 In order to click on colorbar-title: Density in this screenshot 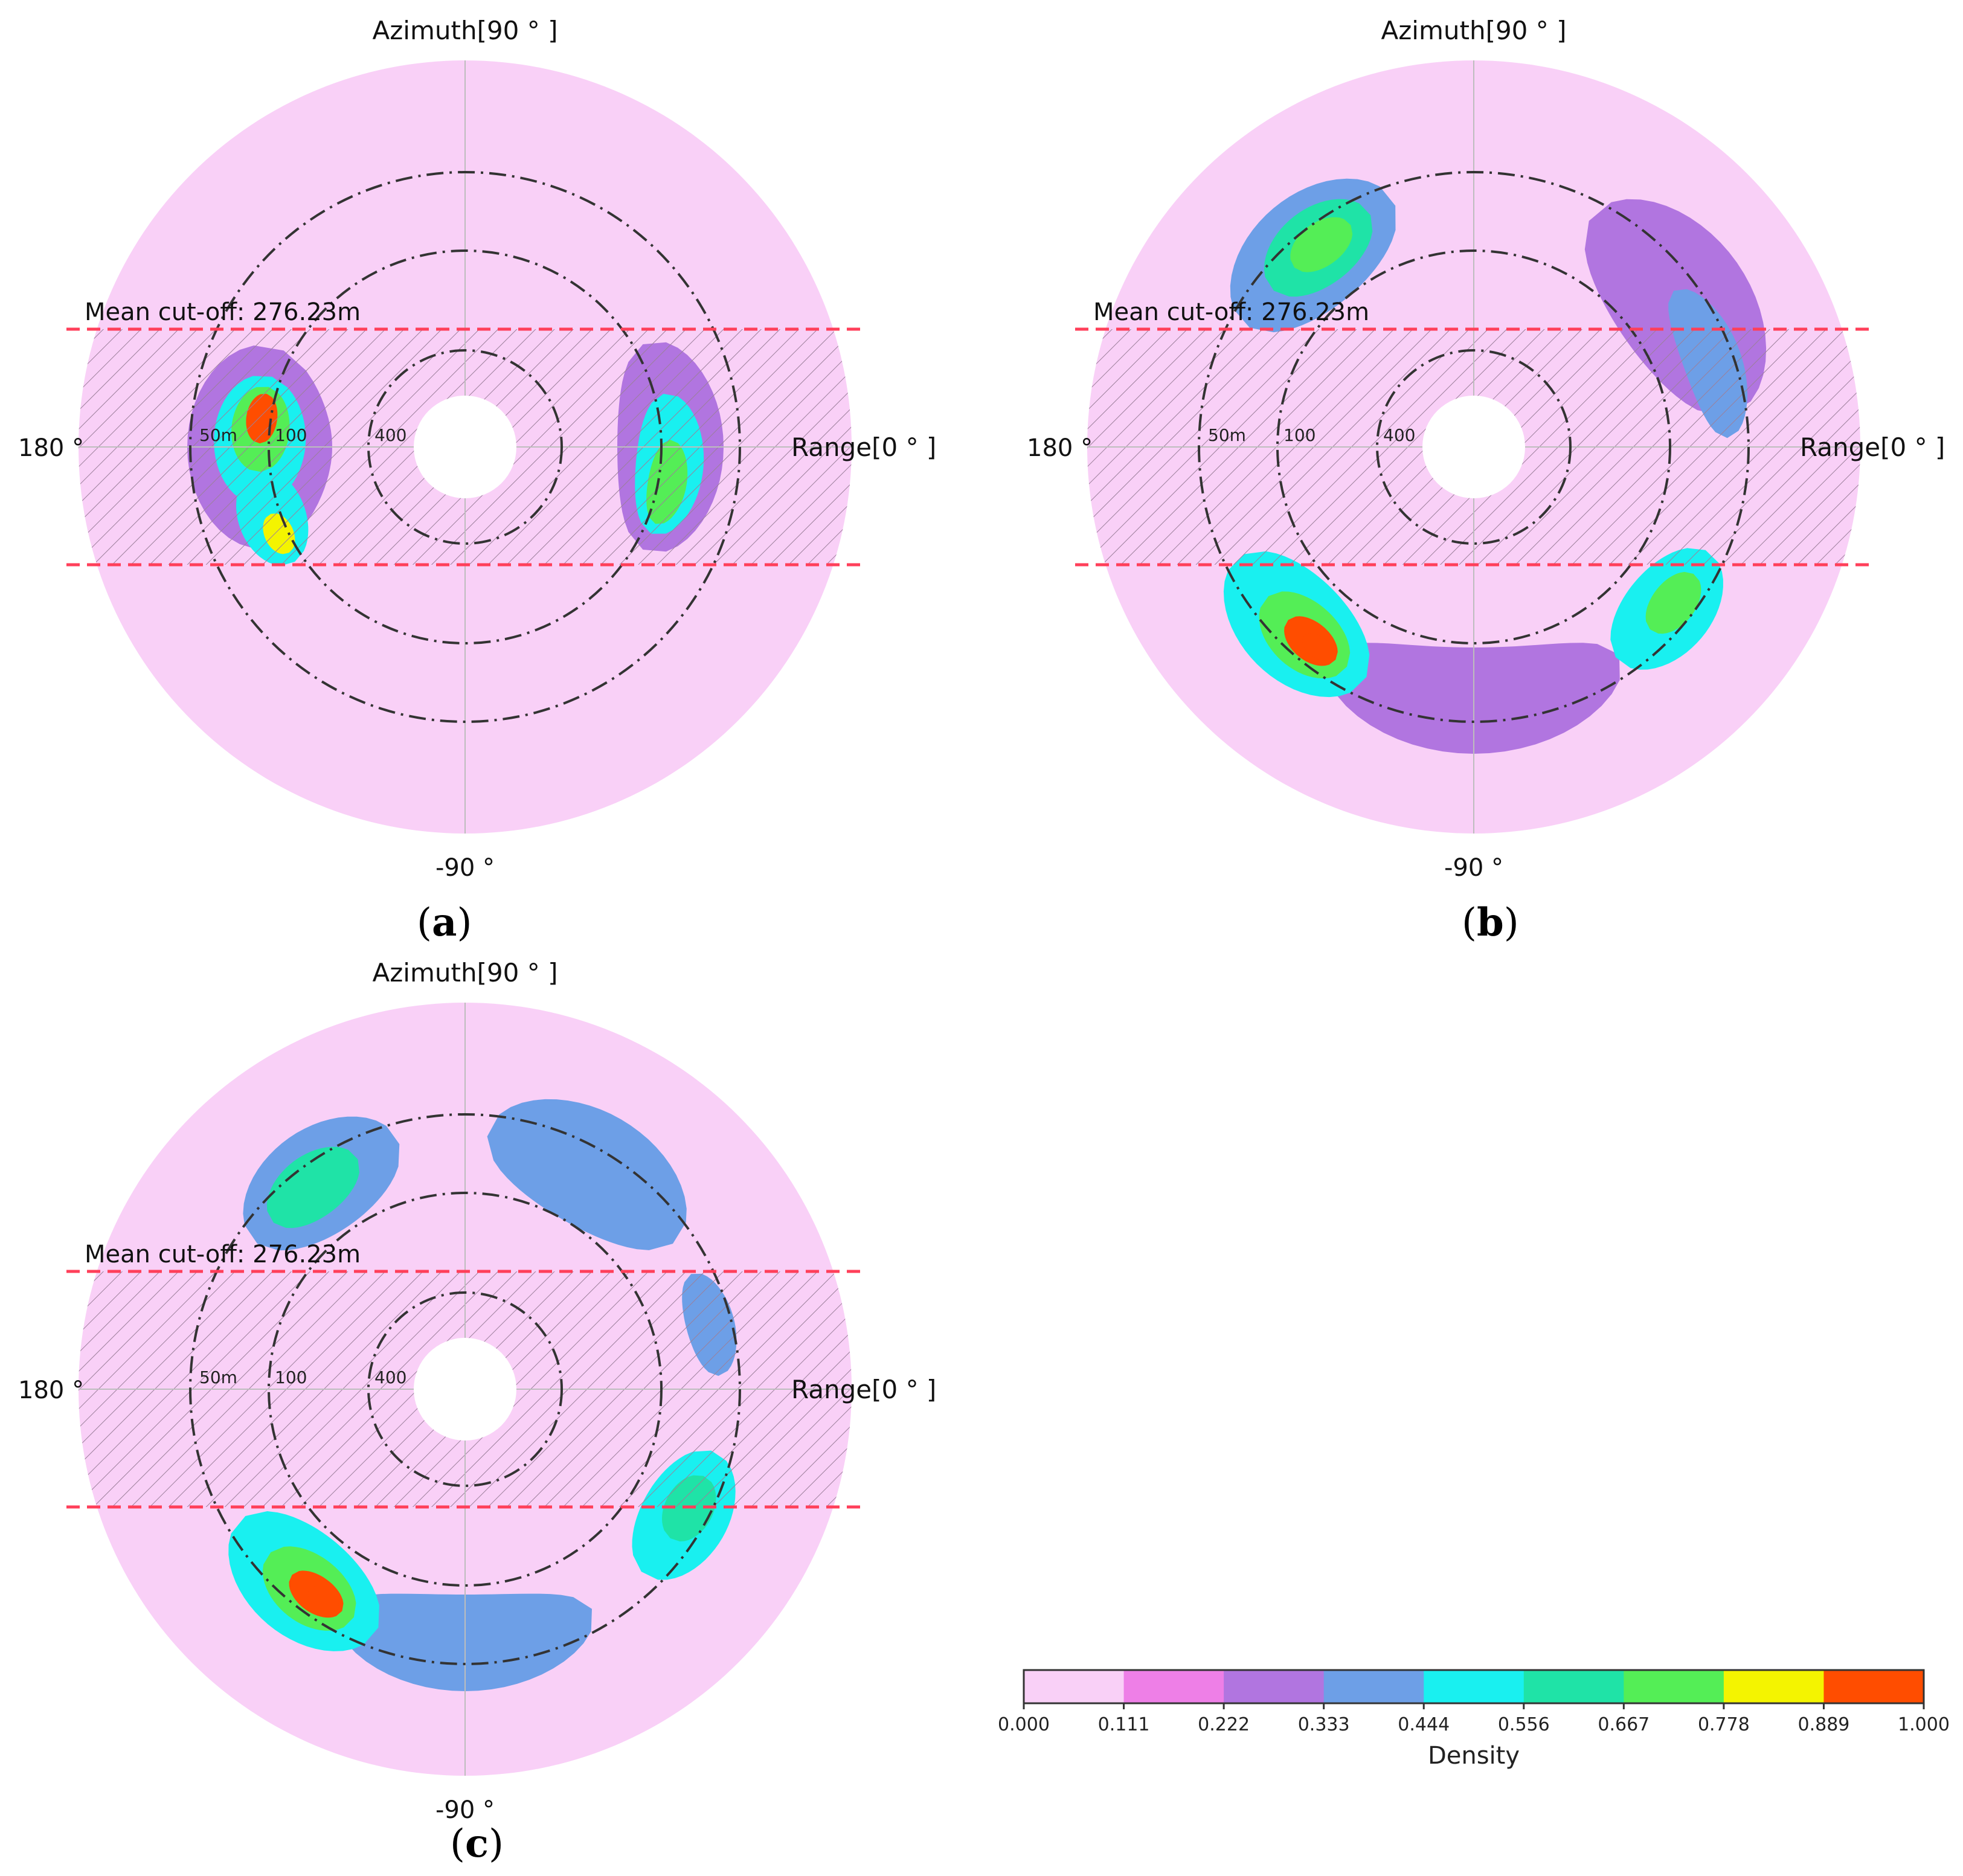, I will do `click(1474, 1756)`.